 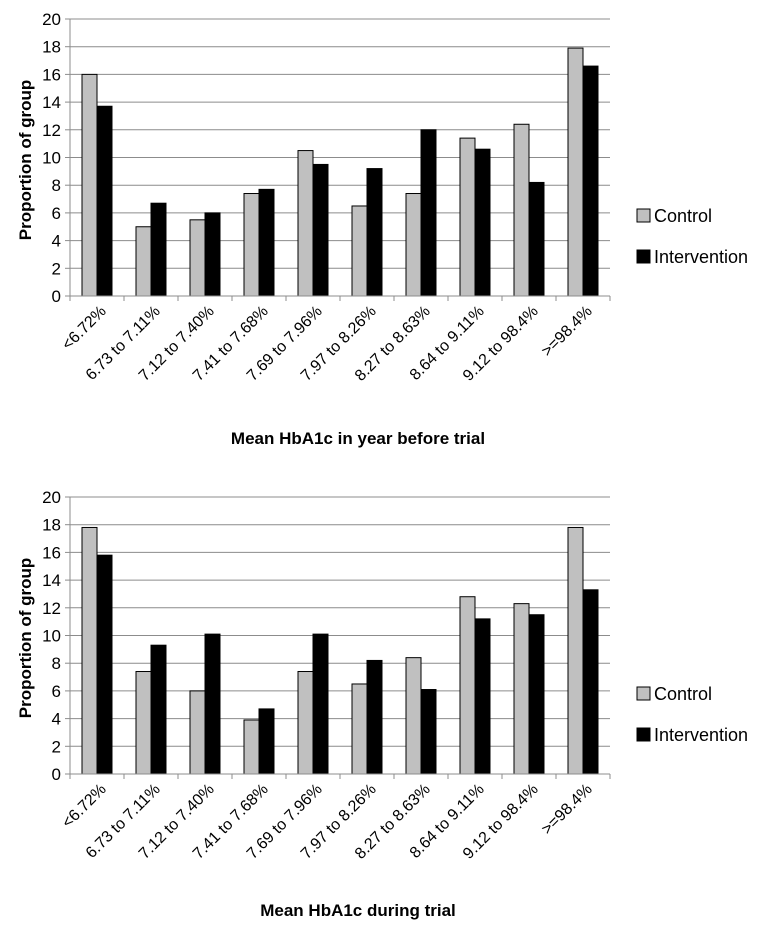 What do you see at coordinates (358, 438) in the screenshot?
I see `x-axis-title: Mean HbA1c in year before trial` at bounding box center [358, 438].